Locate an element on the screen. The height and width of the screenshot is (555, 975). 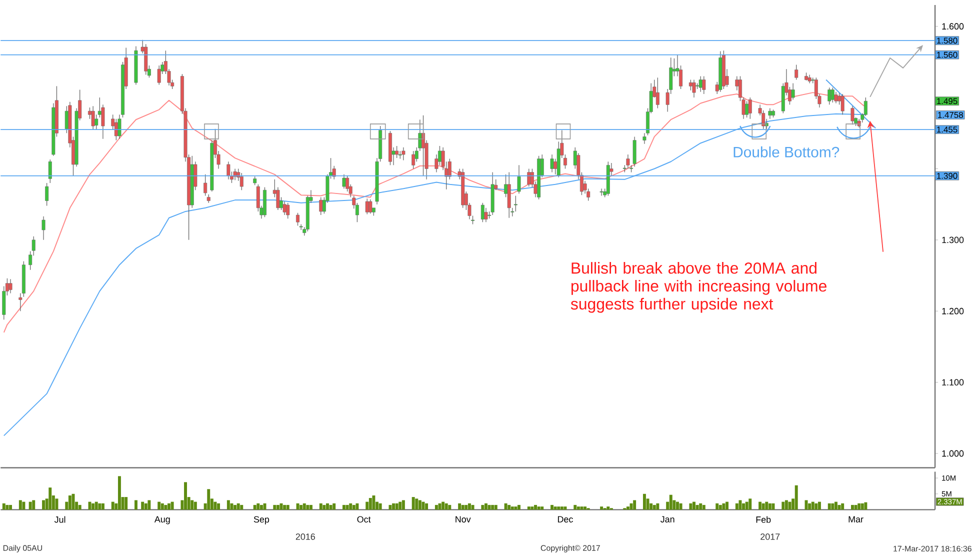
ref-line-label: 1.455 is located at coordinates (947, 129).